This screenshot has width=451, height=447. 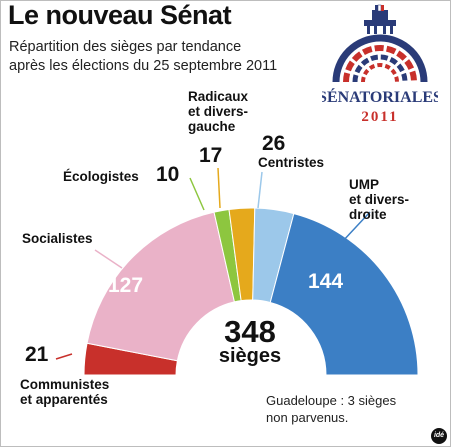 What do you see at coordinates (380, 58) in the screenshot?
I see `hemicycle-emblem` at bounding box center [380, 58].